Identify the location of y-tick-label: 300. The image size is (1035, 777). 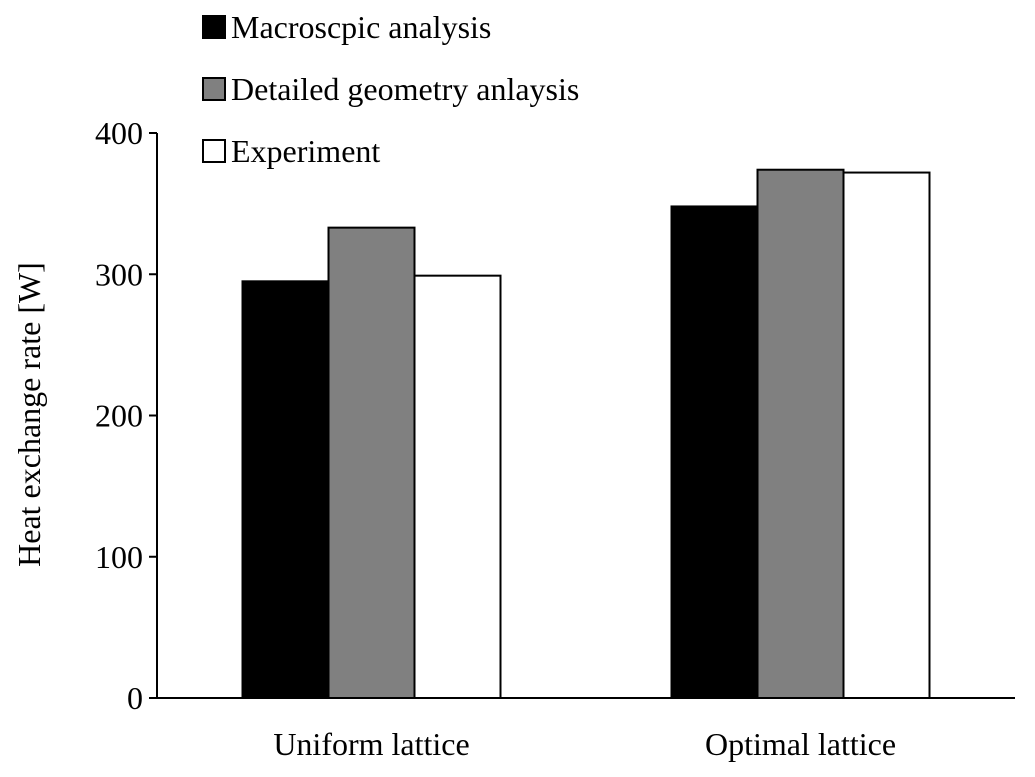
(119, 274).